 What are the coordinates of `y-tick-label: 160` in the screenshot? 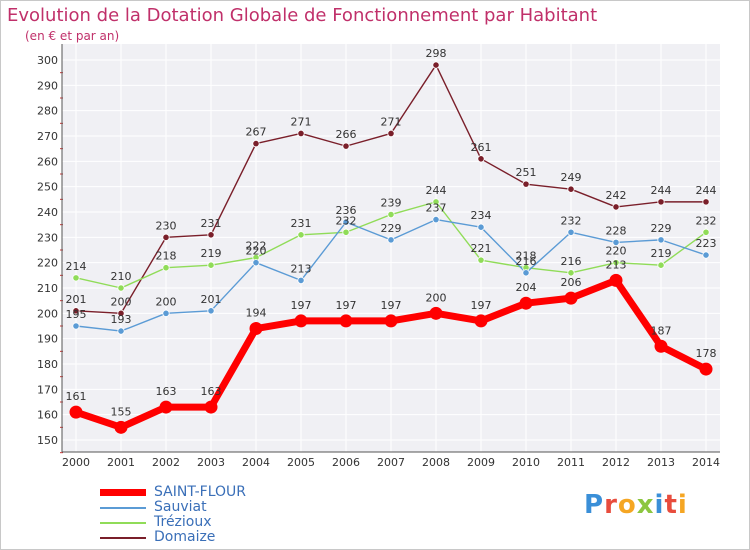 It's located at (47, 415).